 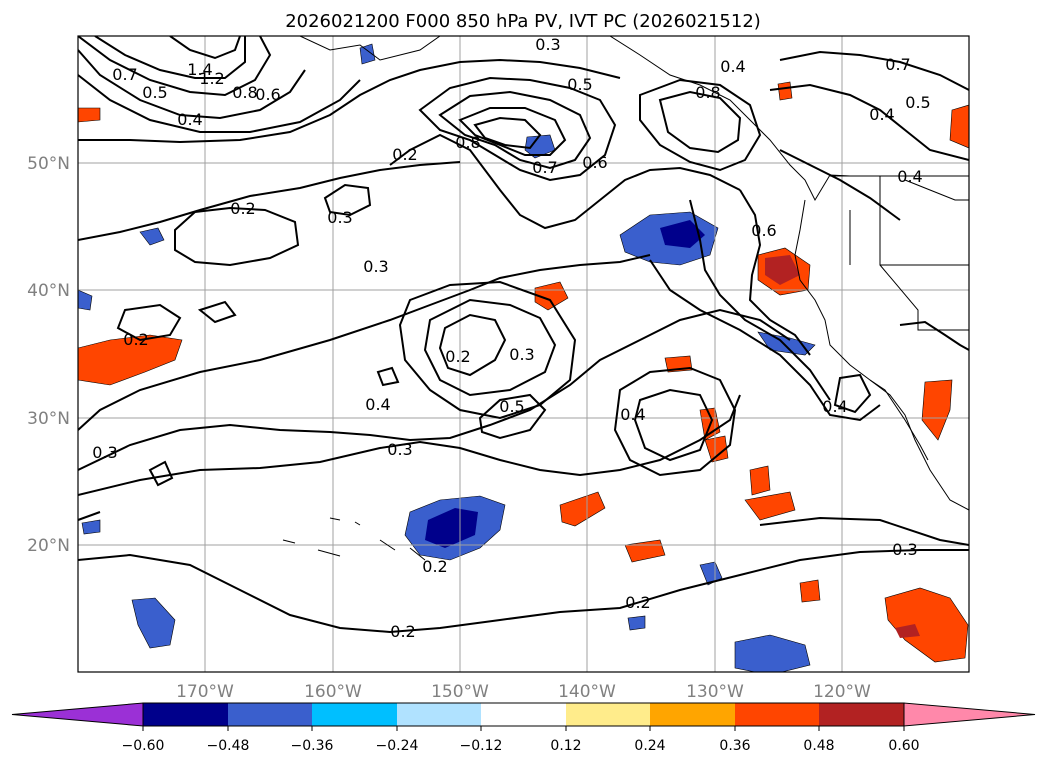 I want to click on contour-label: 0.7, so click(x=897, y=64).